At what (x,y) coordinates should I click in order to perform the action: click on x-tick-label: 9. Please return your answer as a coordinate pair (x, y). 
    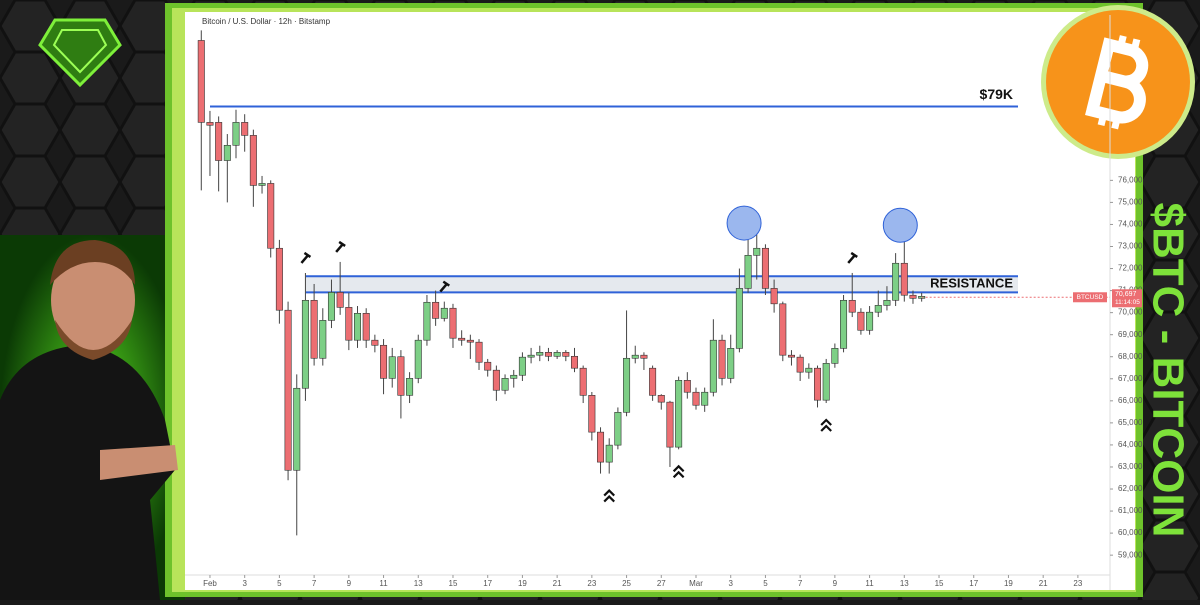
    Looking at the image, I should click on (835, 583).